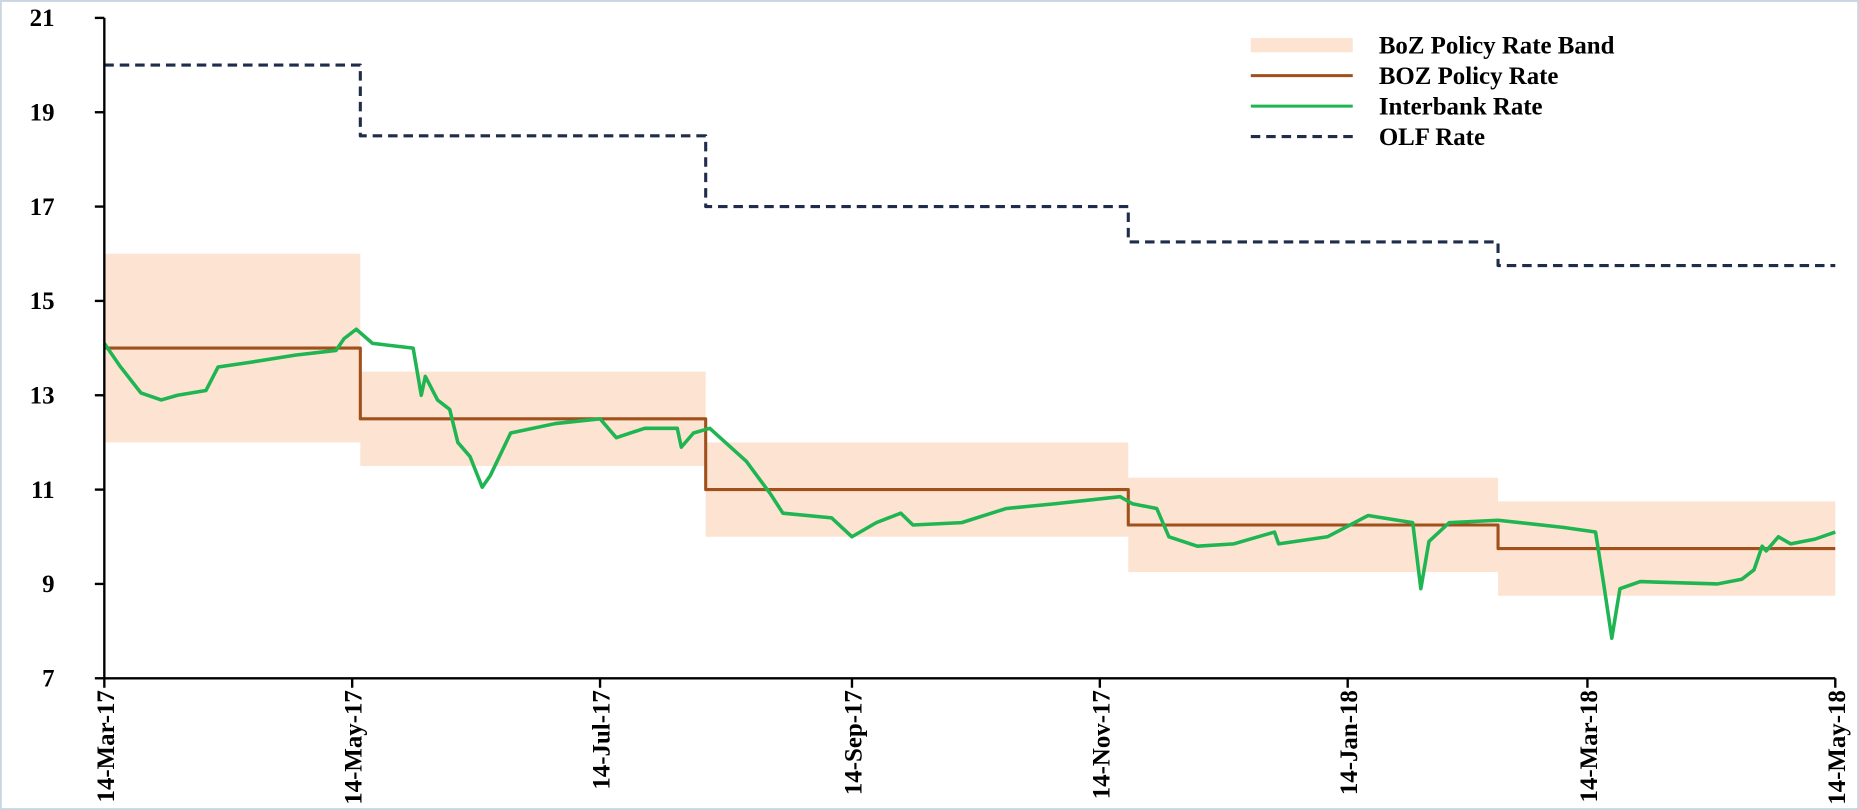 This screenshot has width=1859, height=810. I want to click on legend-label: BoZ Policy Rate Band, so click(1497, 45).